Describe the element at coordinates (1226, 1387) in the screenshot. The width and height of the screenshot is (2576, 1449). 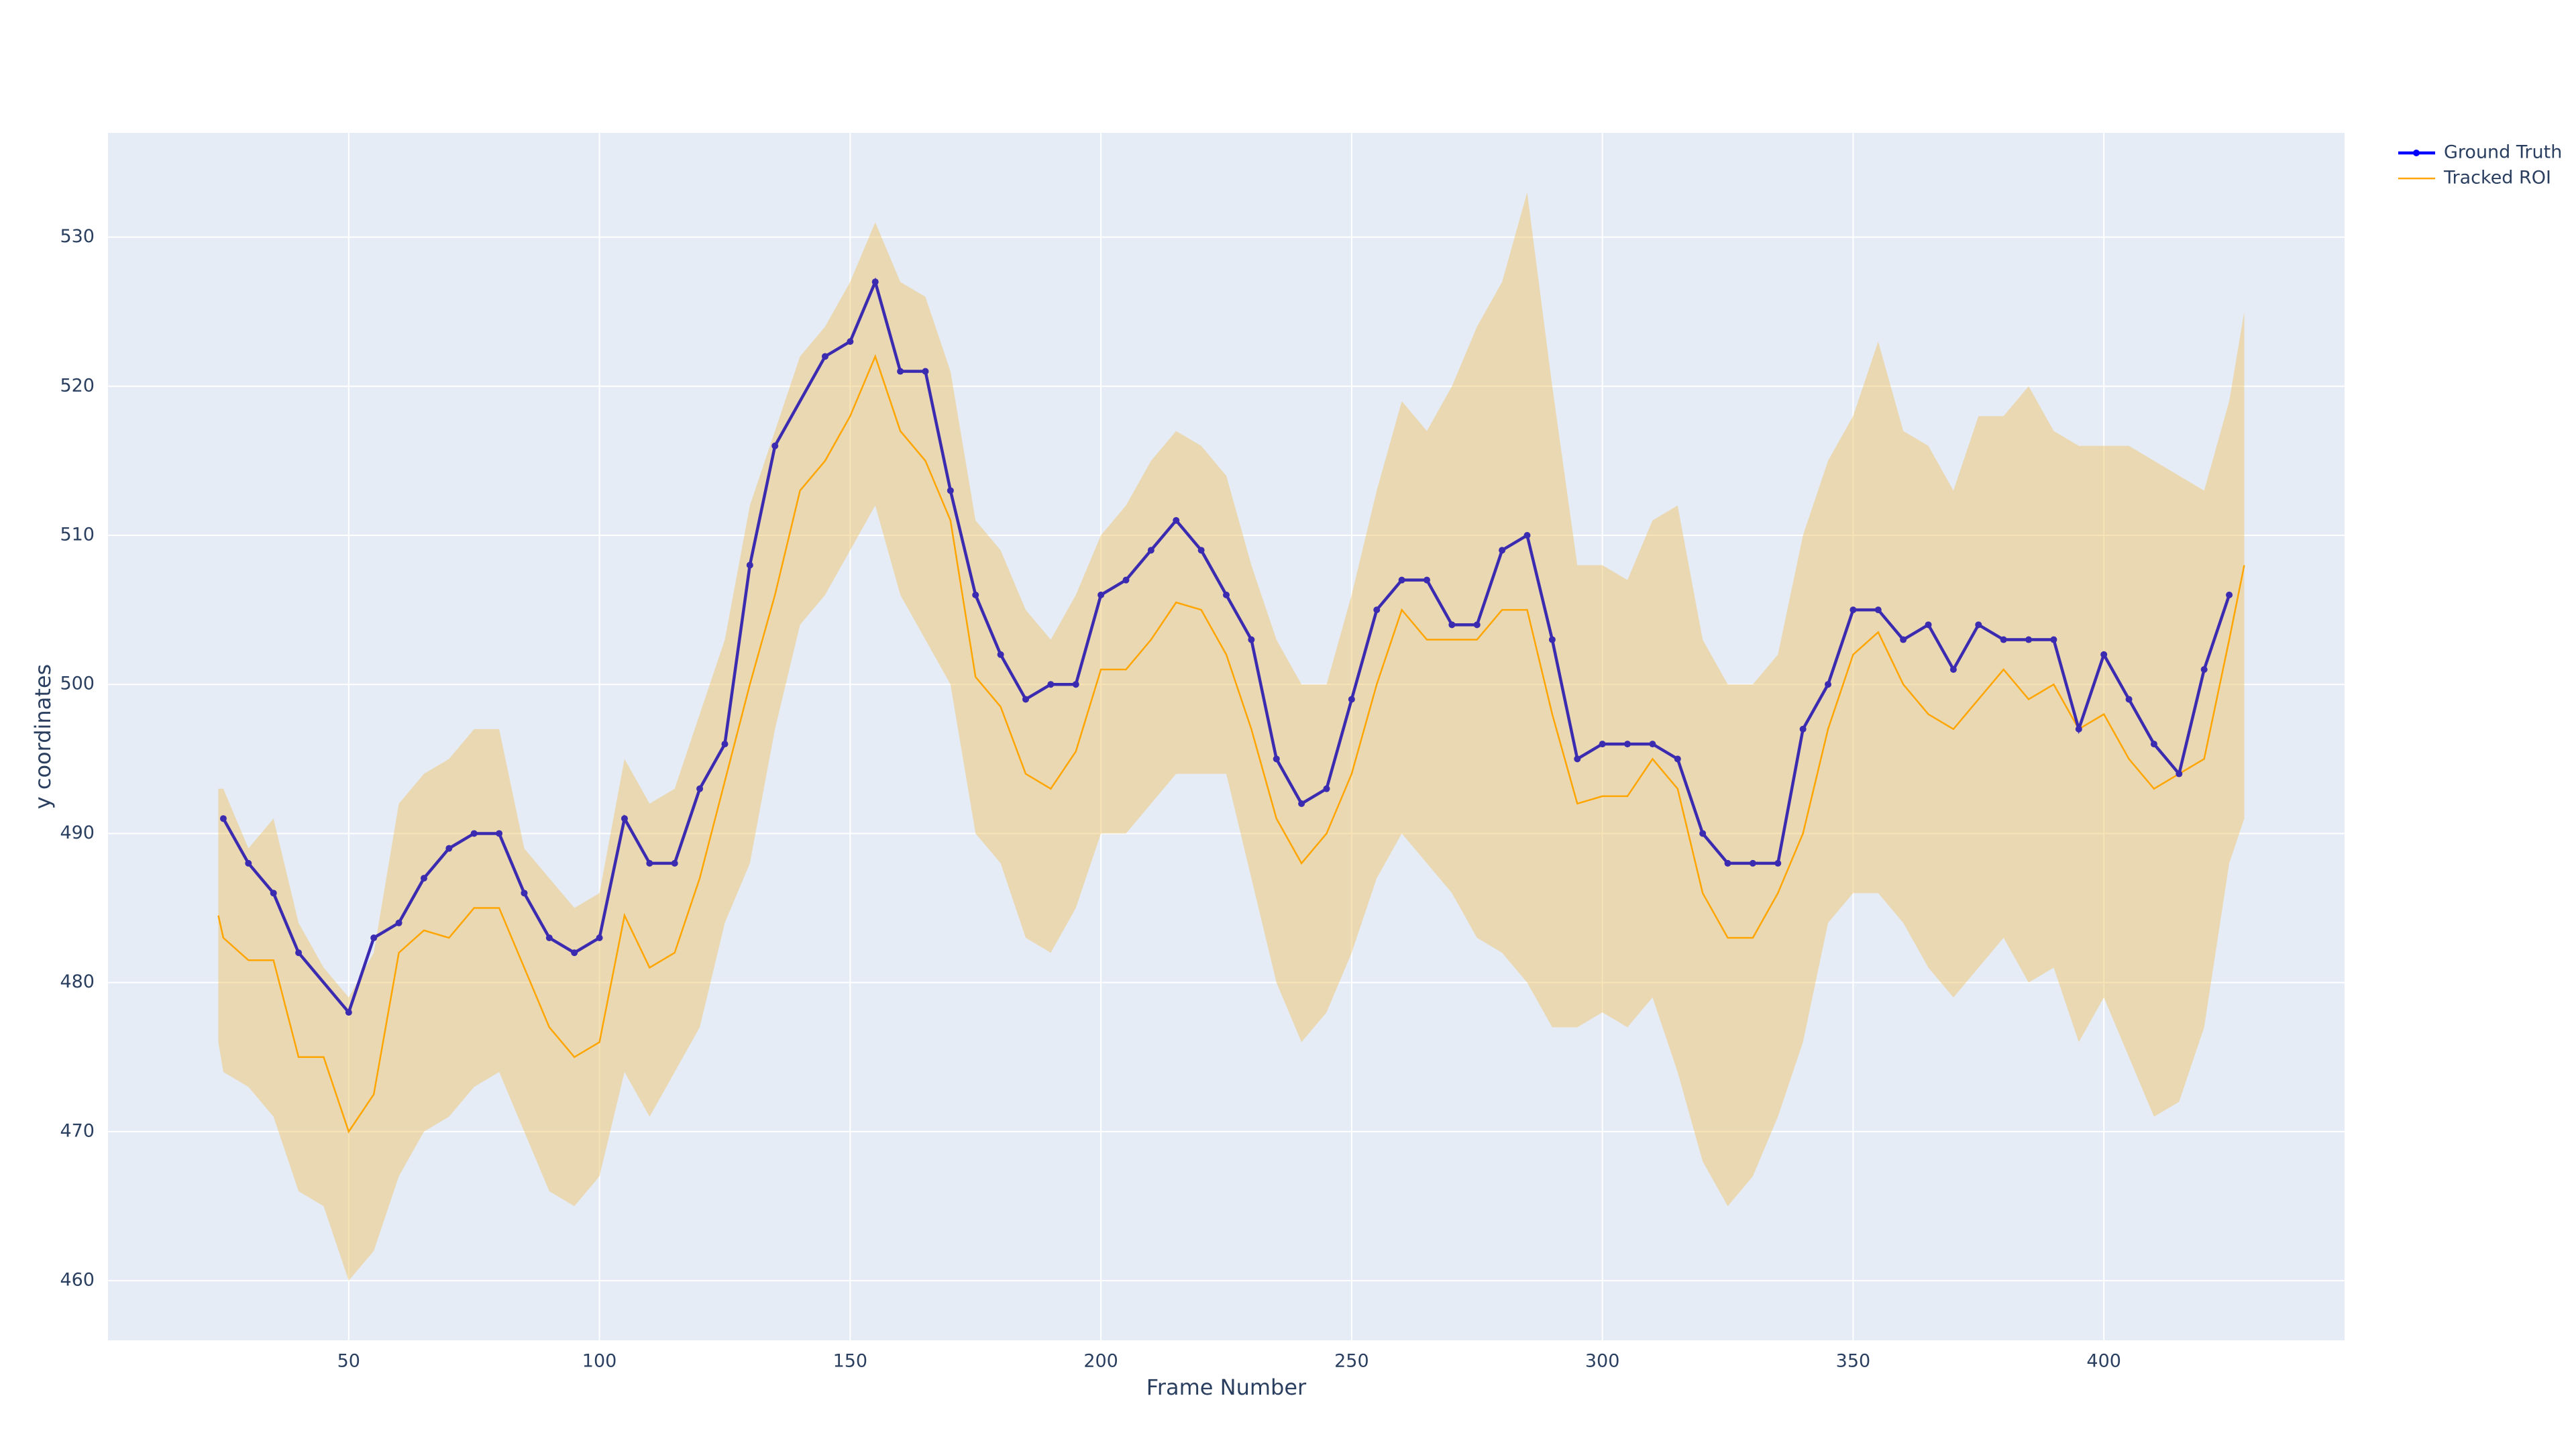
I see `x-axis-title: Frame Number` at that location.